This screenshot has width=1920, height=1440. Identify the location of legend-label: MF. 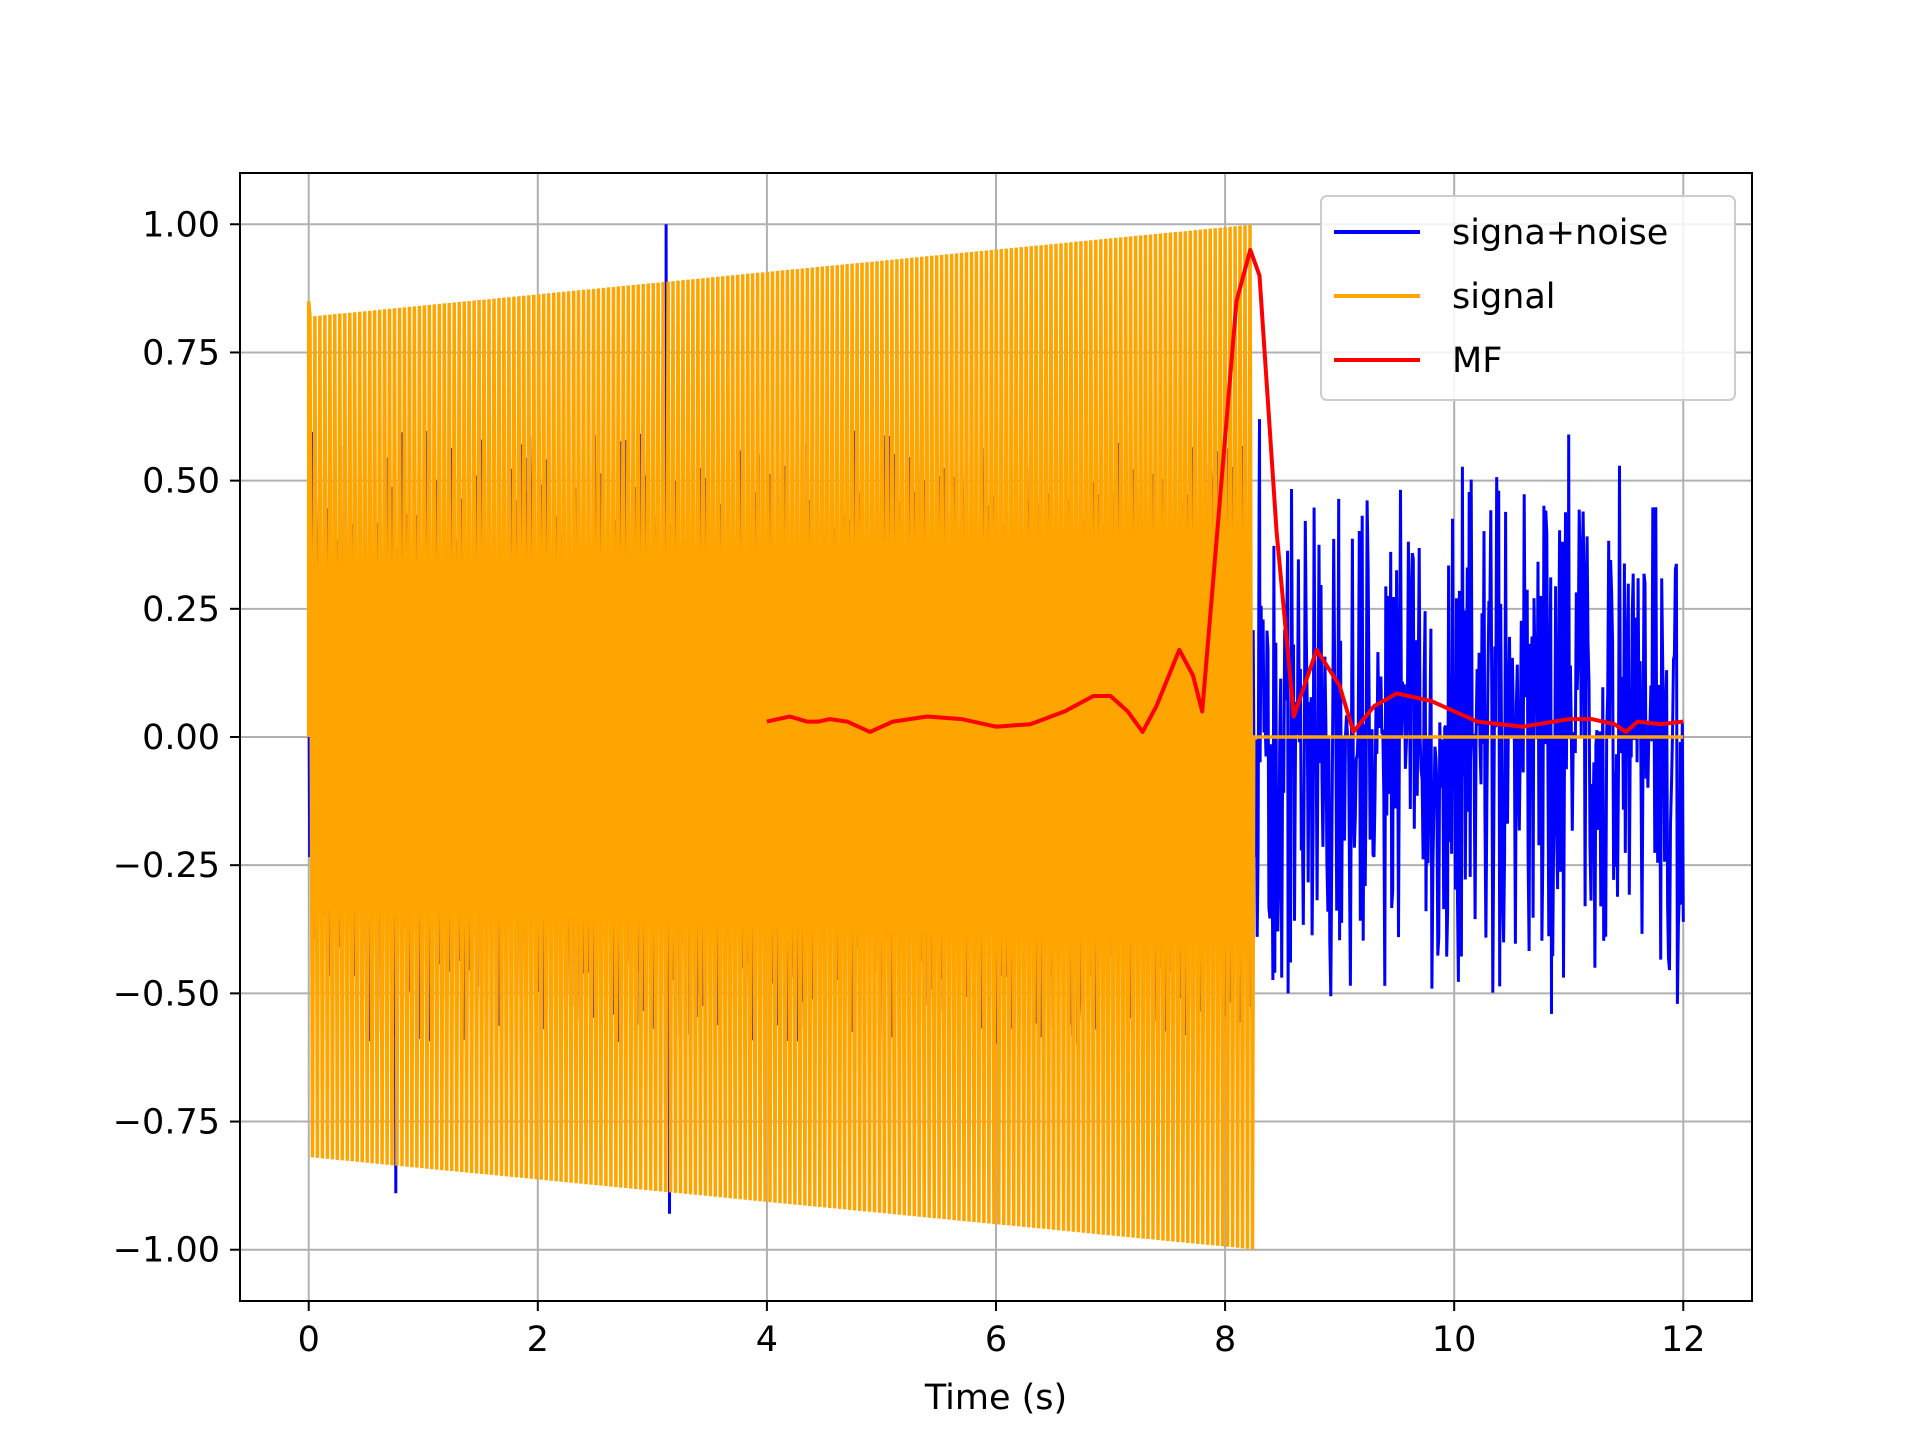
(1477, 361).